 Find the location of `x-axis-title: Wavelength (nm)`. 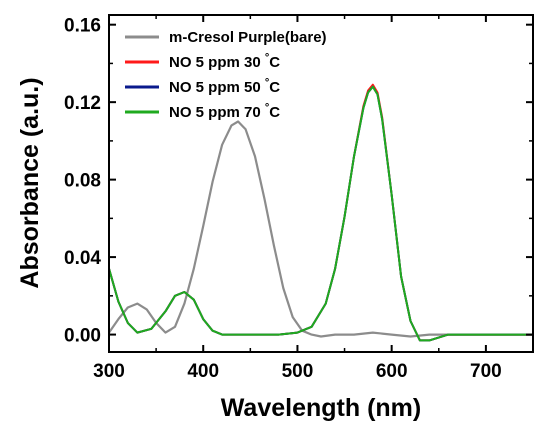

x-axis-title: Wavelength (nm) is located at coordinates (321, 408).